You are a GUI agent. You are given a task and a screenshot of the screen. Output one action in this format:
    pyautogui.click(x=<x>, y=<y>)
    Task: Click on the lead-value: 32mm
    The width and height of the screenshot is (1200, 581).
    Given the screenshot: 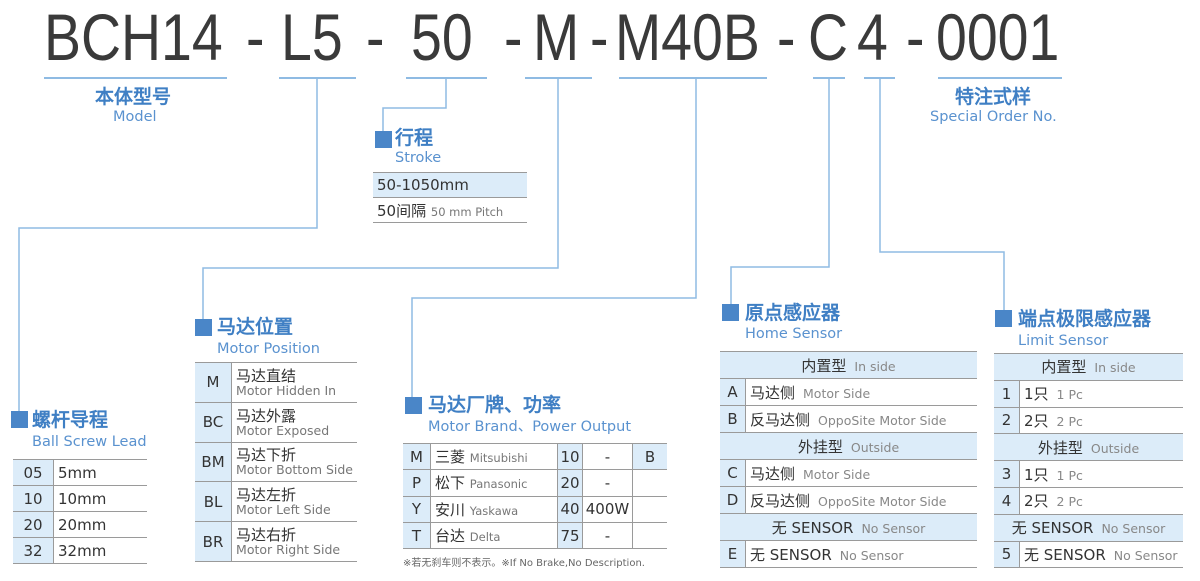 What is the action you would take?
    pyautogui.click(x=100, y=550)
    